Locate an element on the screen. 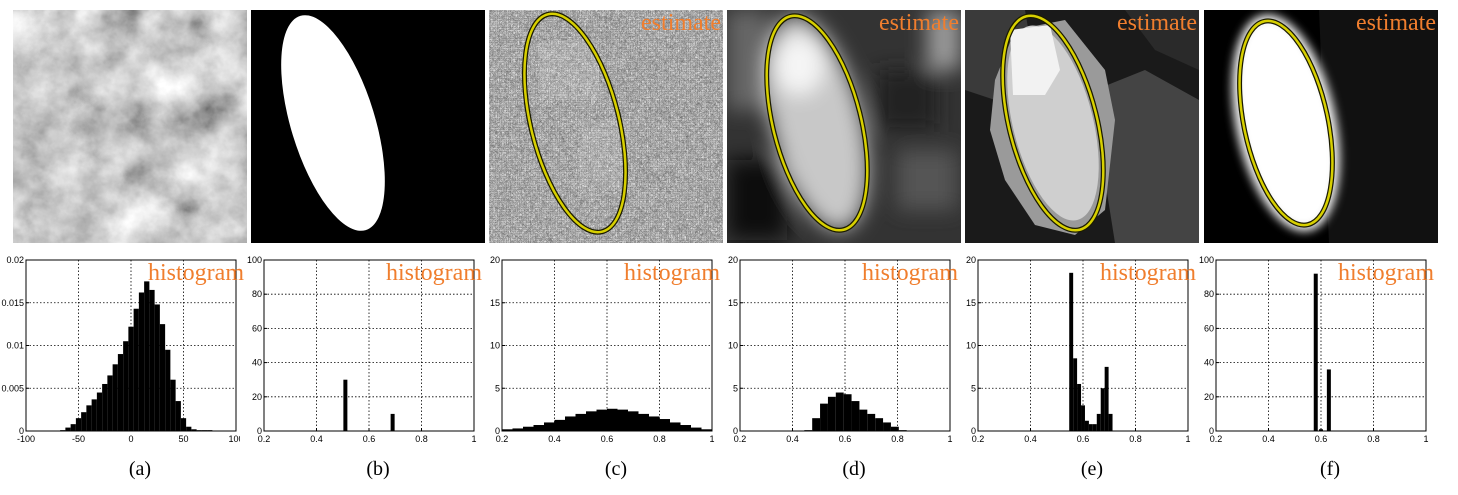  x-tick-label: 1 is located at coordinates (1425, 439).